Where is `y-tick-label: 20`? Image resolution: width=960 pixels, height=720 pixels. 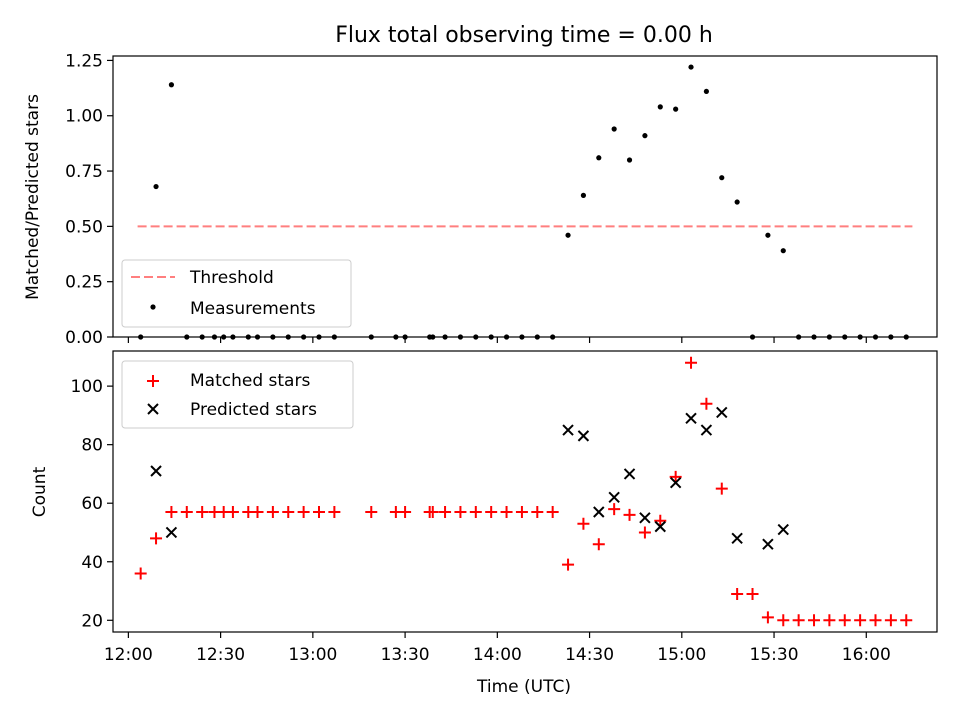
y-tick-label: 20 is located at coordinates (92, 621).